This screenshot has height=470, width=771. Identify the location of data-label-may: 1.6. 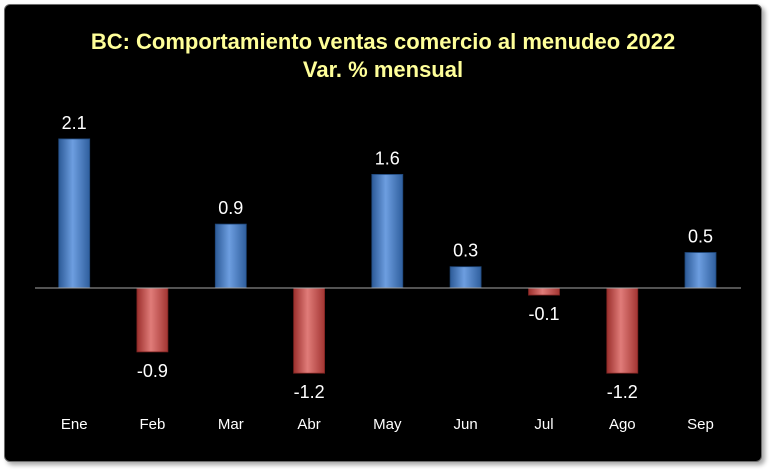
(387, 158).